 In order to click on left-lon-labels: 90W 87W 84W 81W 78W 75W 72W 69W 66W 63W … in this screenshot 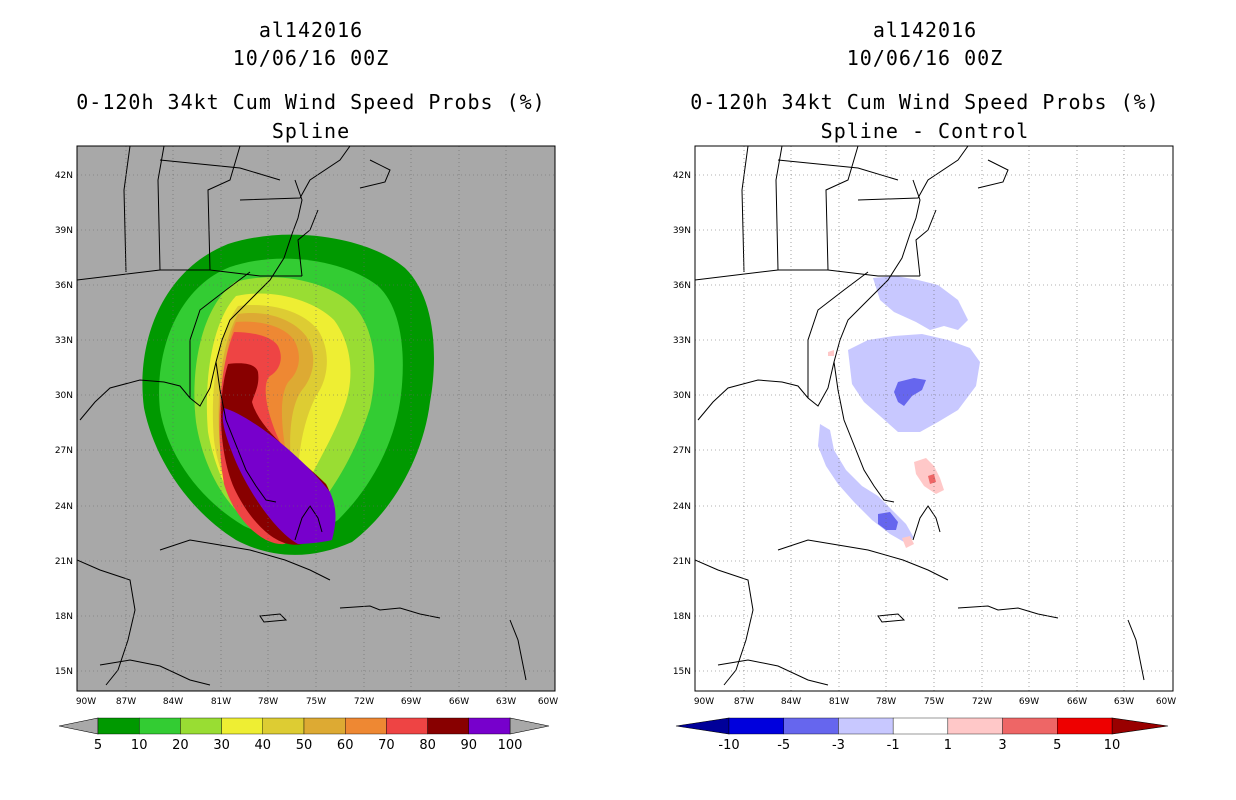, I will do `click(317, 702)`.